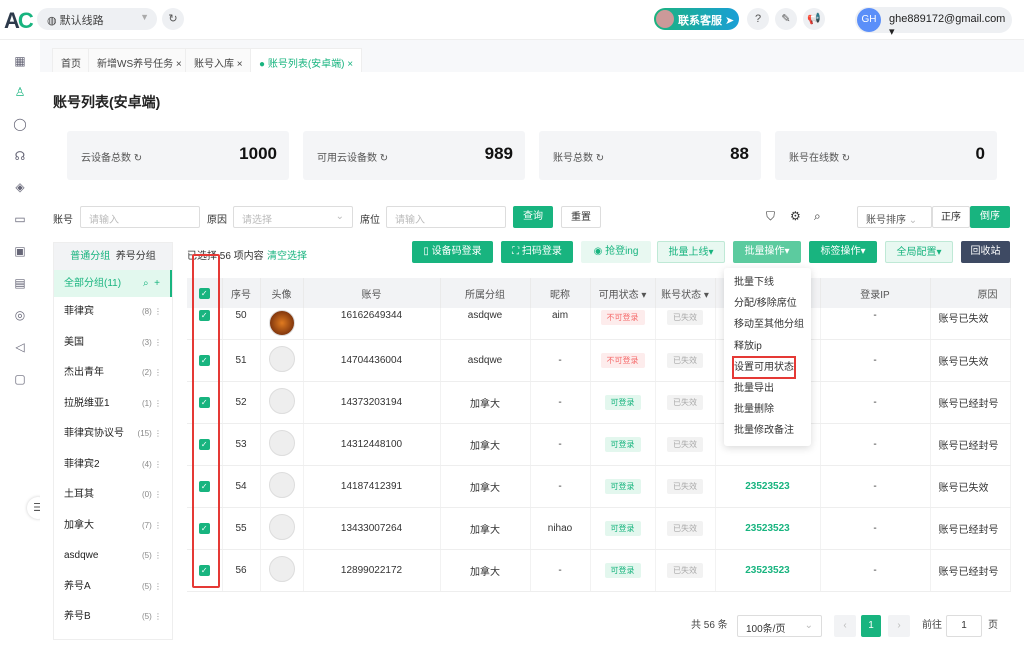 The image size is (1024, 655). Describe the element at coordinates (786, 19) in the screenshot. I see `edit-icon: ✎` at that location.